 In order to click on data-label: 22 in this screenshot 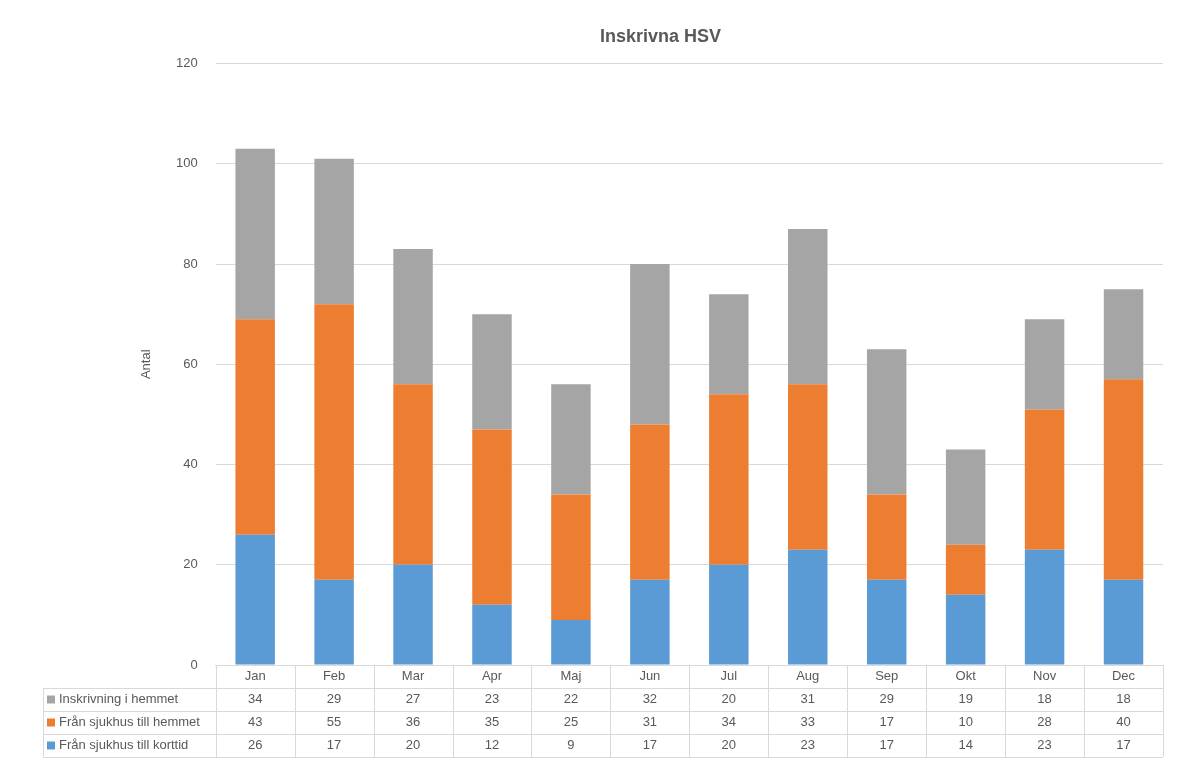, I will do `click(571, 699)`.